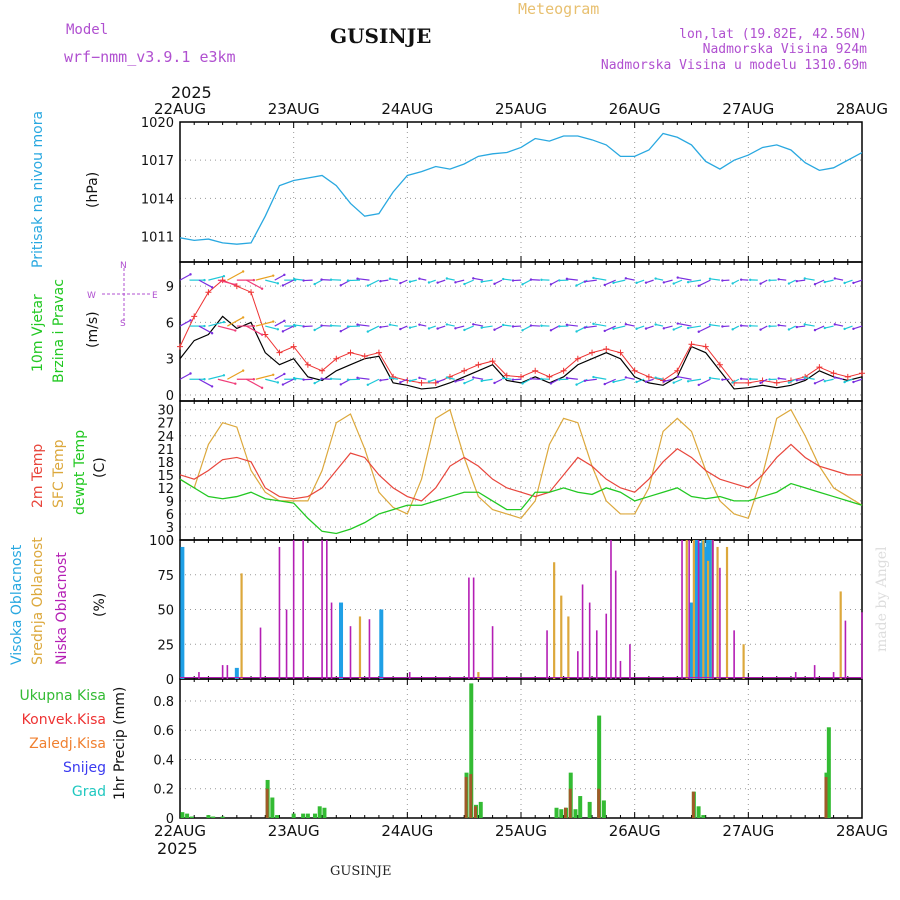  Describe the element at coordinates (700, 610) in the screenshot. I see `high-cloud-bar` at that location.